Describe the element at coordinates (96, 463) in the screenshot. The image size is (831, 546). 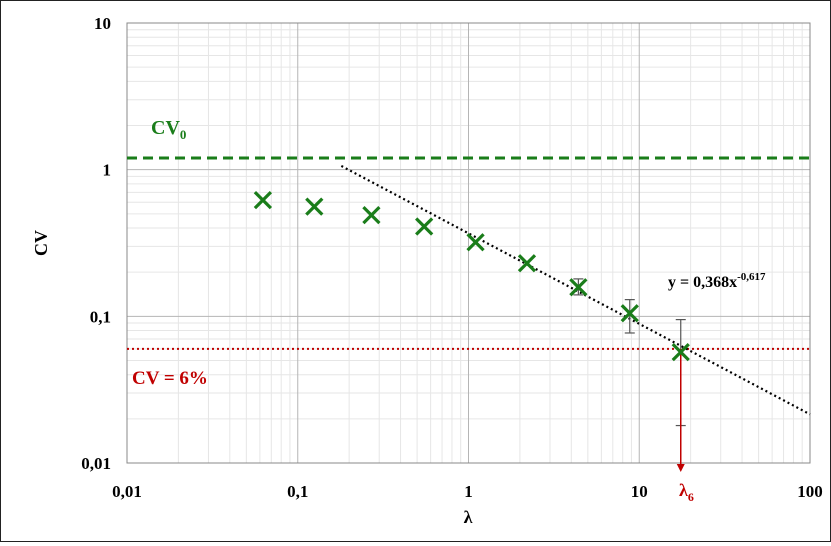
I see `y-tick-label: 0,01` at that location.